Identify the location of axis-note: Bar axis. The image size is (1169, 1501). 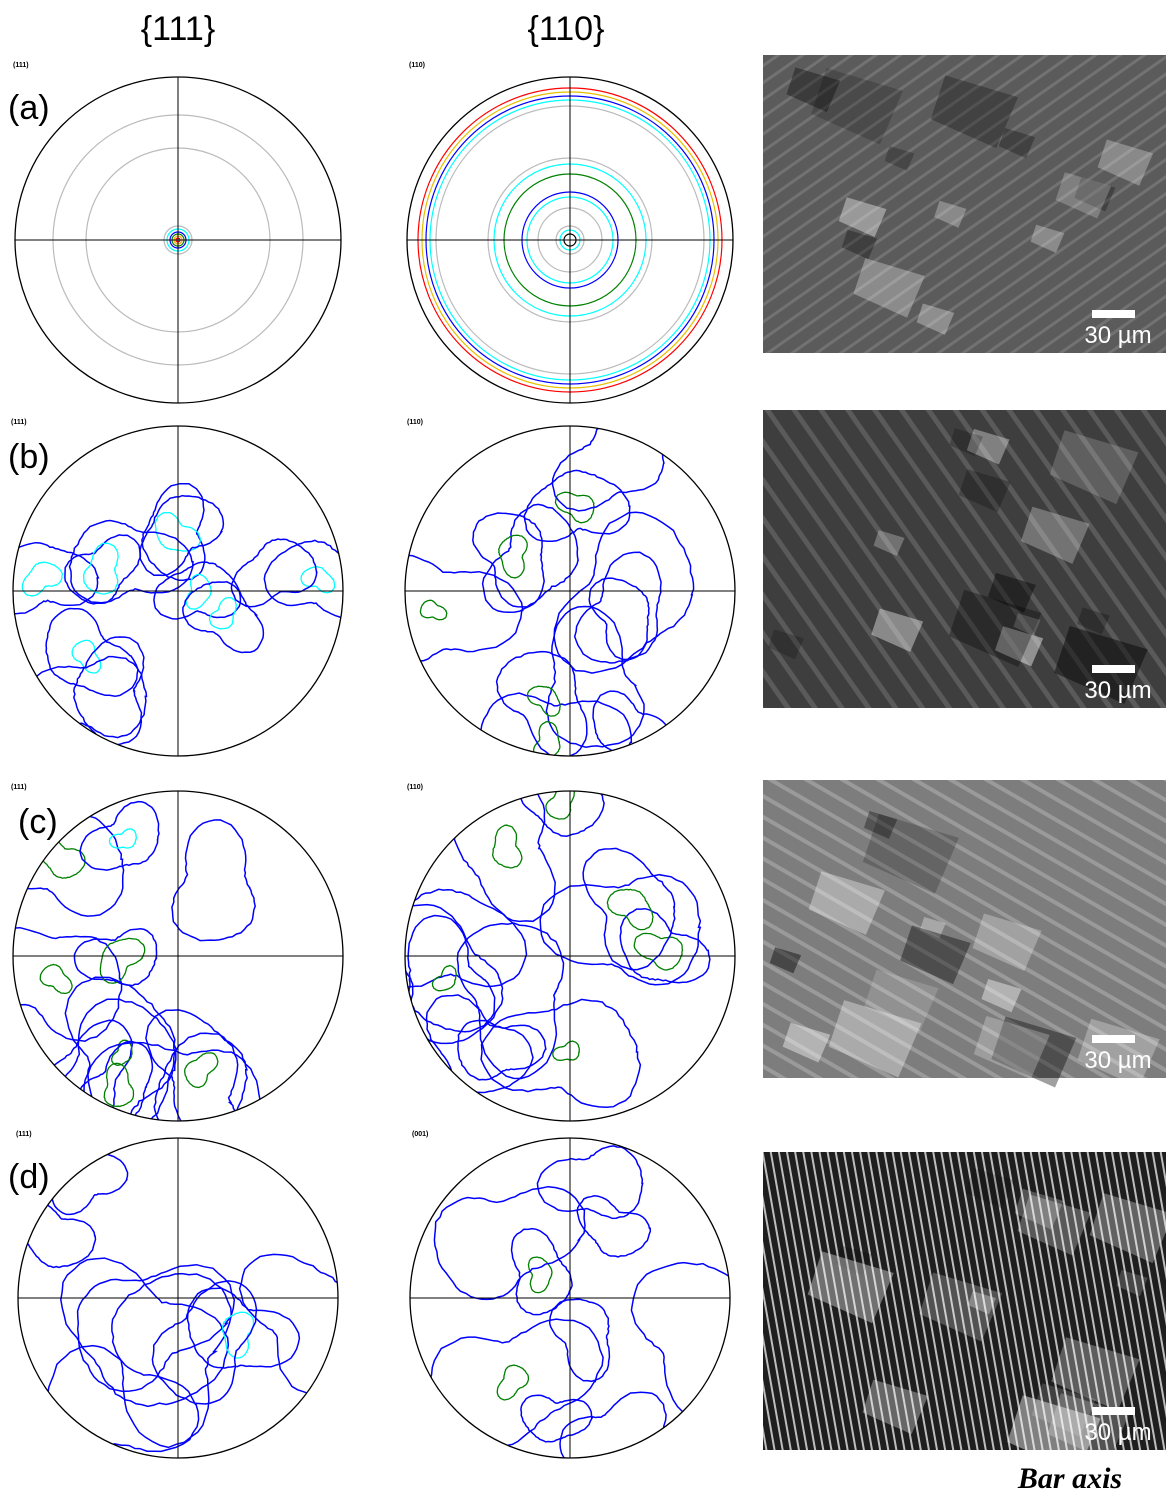
(1069, 1478).